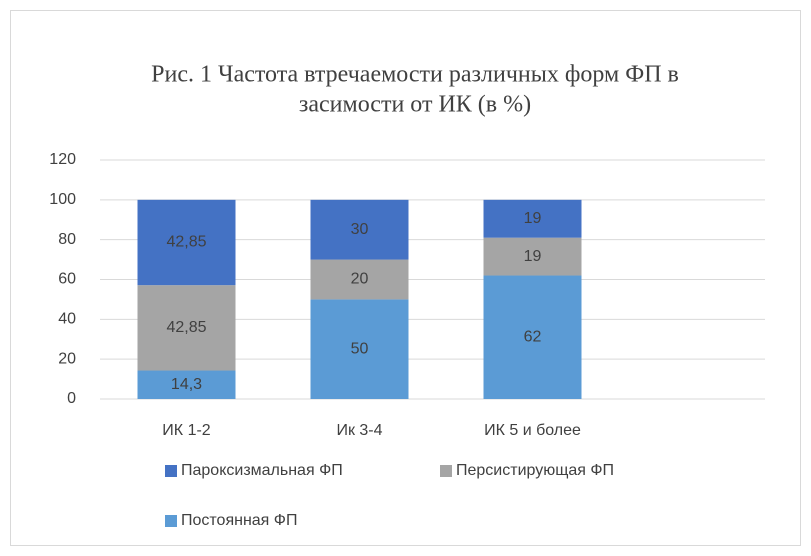 This screenshot has height=556, width=811. I want to click on legend-label: Персистирующая ФП, so click(535, 470).